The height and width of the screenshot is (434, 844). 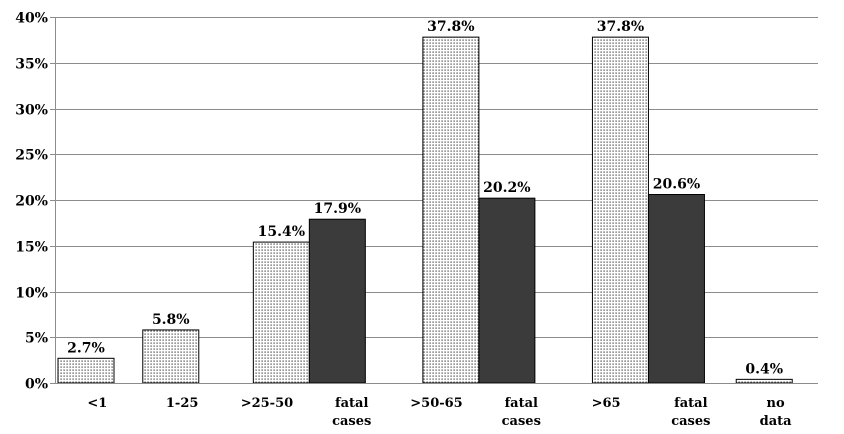 I want to click on data-label: 15.4%, so click(x=281, y=232).